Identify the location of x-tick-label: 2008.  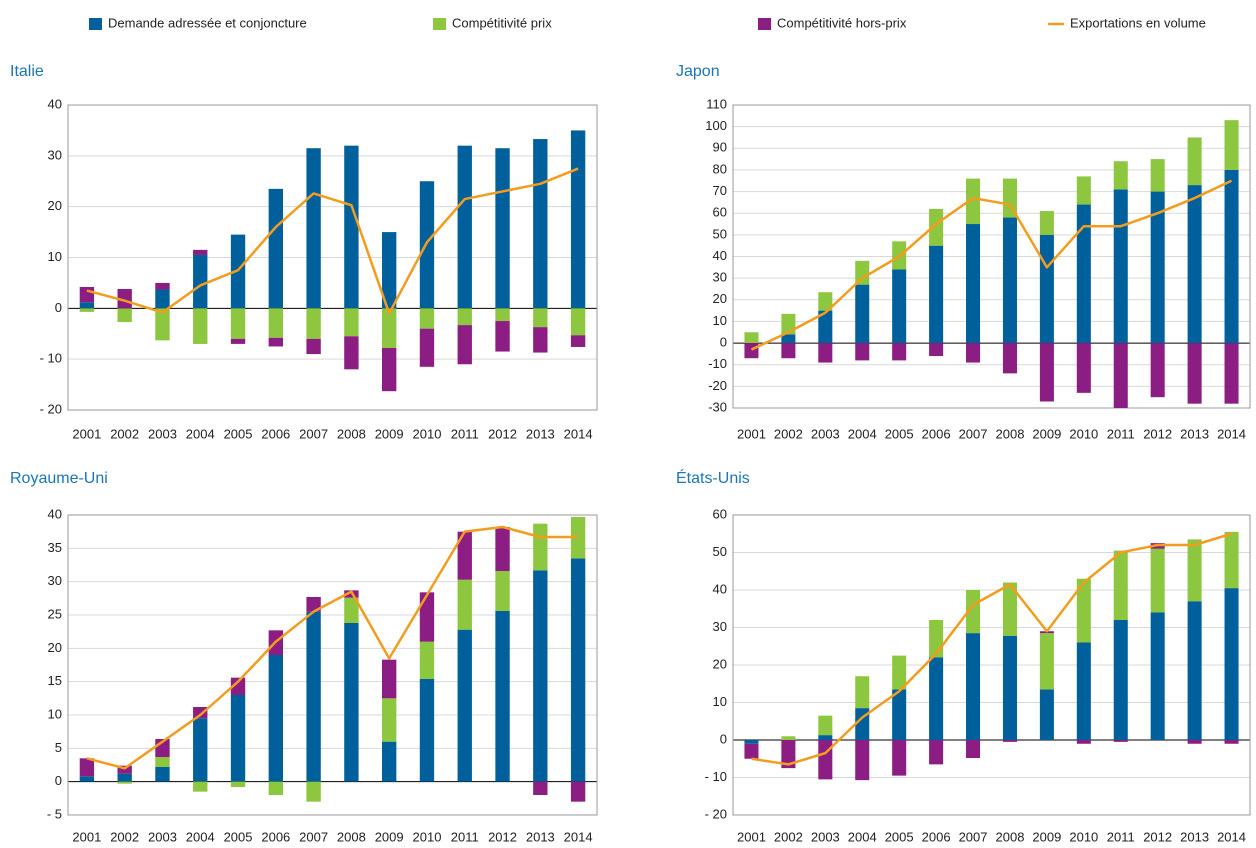
(1010, 836).